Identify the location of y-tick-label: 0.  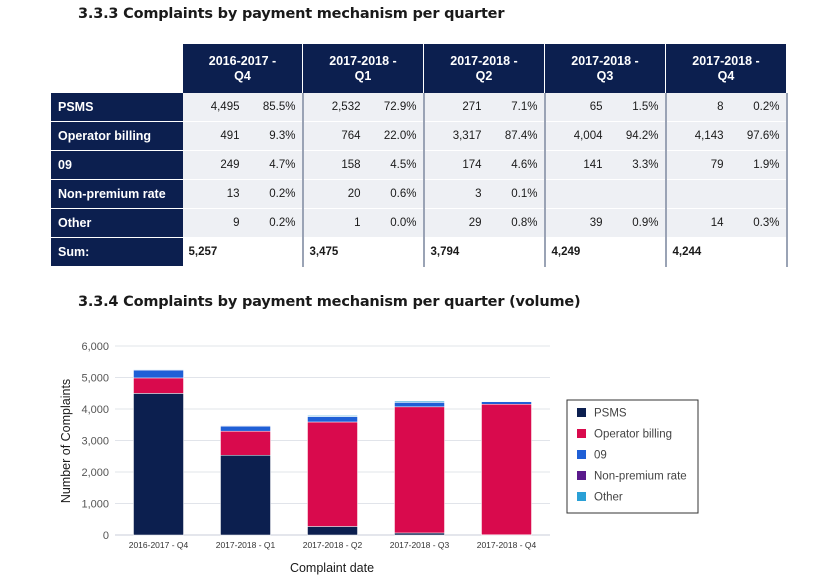
(106, 536).